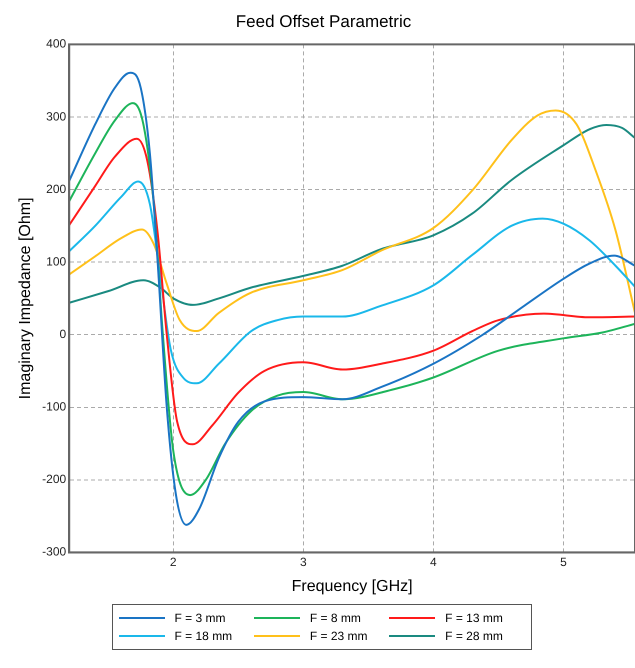 Image resolution: width=635 pixels, height=668 pixels. Describe the element at coordinates (200, 618) in the screenshot. I see `legend-label: F = 3 mm` at that location.